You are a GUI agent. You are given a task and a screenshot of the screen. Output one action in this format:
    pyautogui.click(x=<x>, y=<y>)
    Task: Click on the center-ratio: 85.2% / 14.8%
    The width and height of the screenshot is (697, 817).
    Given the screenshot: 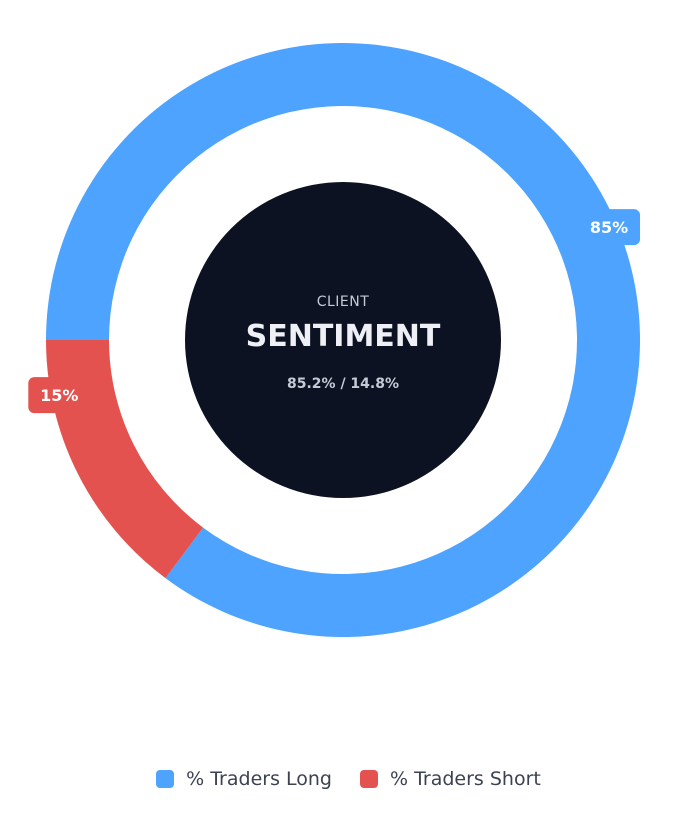 What is the action you would take?
    pyautogui.click(x=343, y=384)
    